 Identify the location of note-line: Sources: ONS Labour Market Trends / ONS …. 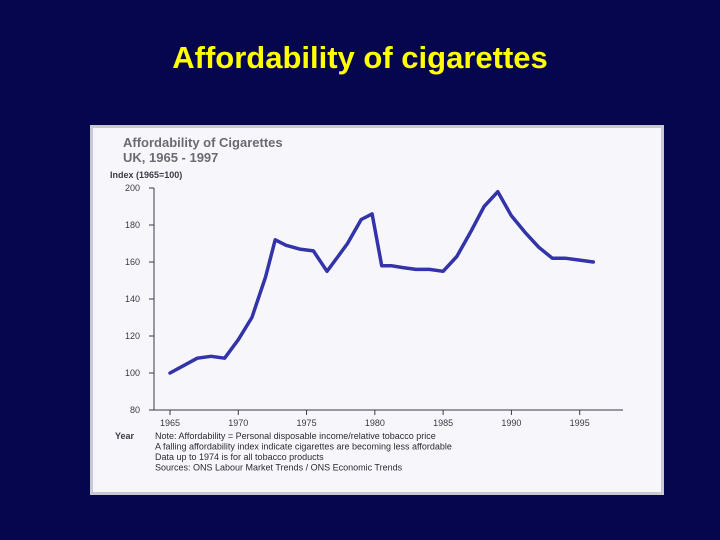
(279, 468).